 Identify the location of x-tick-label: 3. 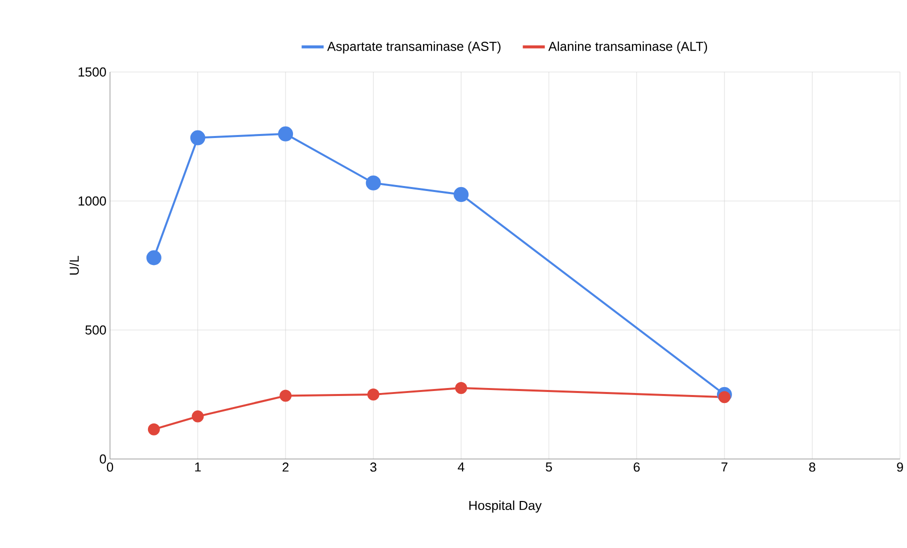
(373, 467).